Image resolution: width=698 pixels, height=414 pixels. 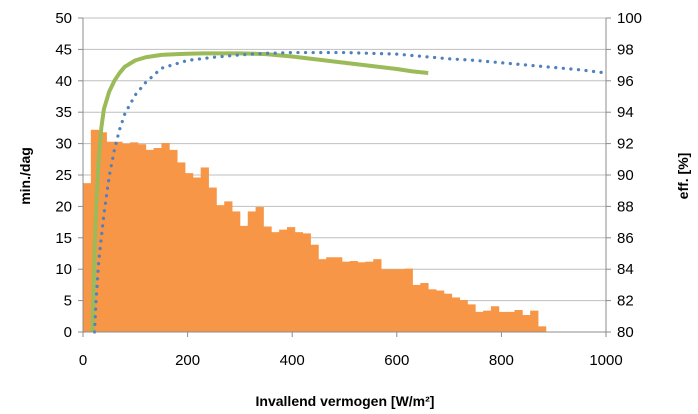 What do you see at coordinates (625, 206) in the screenshot?
I see `y2-tick-label-4: 88` at bounding box center [625, 206].